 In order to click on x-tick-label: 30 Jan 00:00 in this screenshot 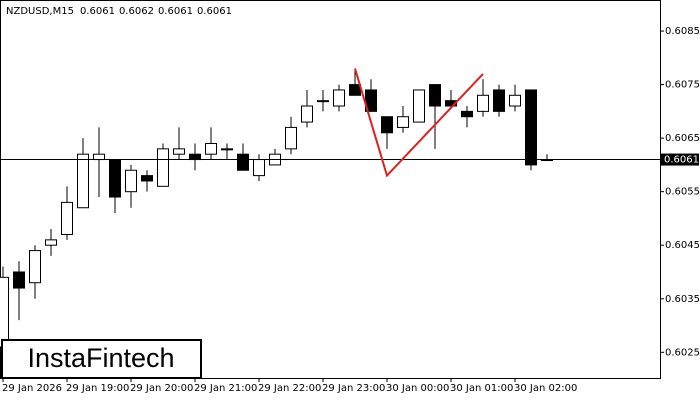, I will do `click(417, 388)`.